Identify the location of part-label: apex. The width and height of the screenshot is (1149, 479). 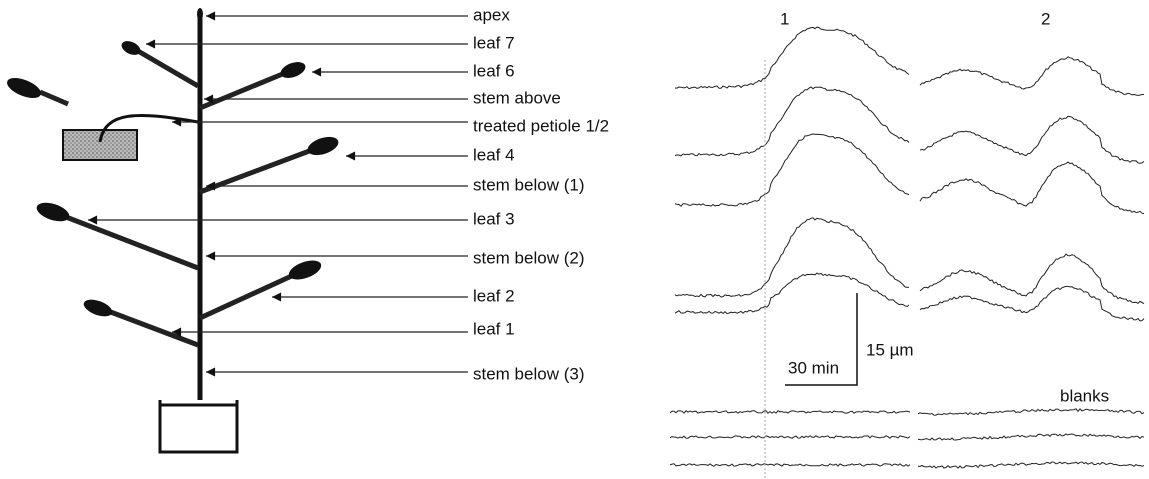
(491, 14).